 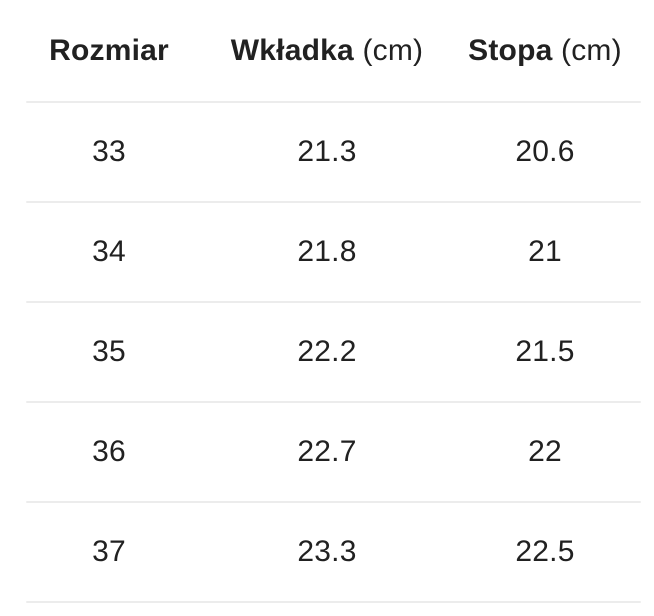 I want to click on column-header-foot: Stopa (cm), so click(x=545, y=51).